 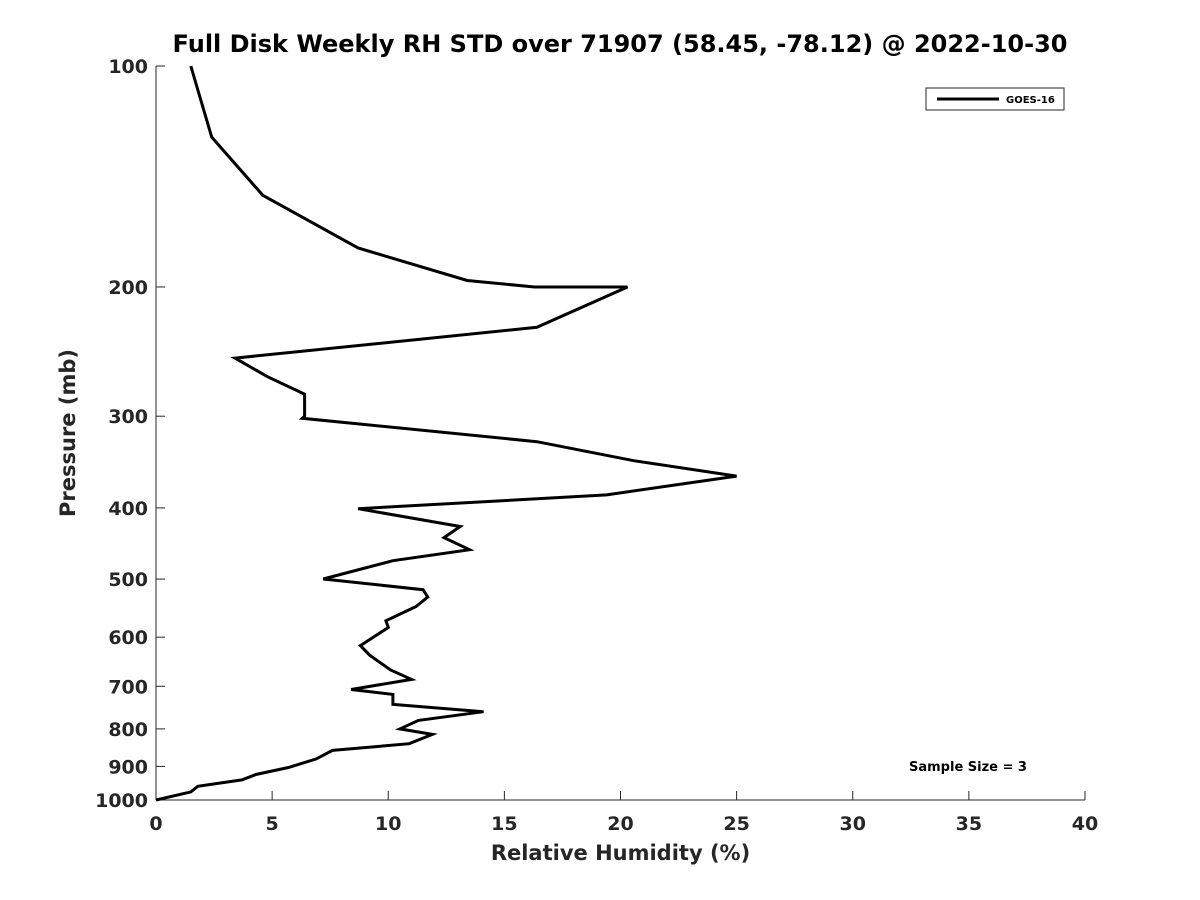 I want to click on y-axis-label: Pressure (mb), so click(x=68, y=433).